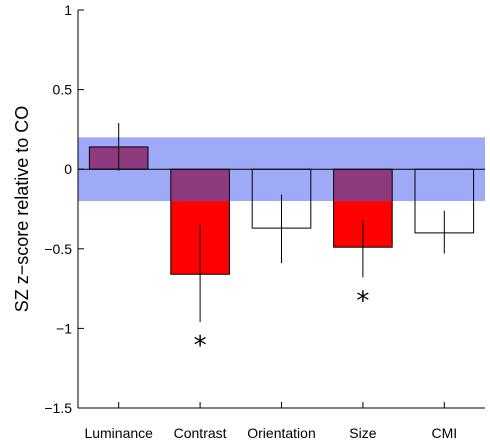  I want to click on bar-1-inside-band, so click(200, 185).